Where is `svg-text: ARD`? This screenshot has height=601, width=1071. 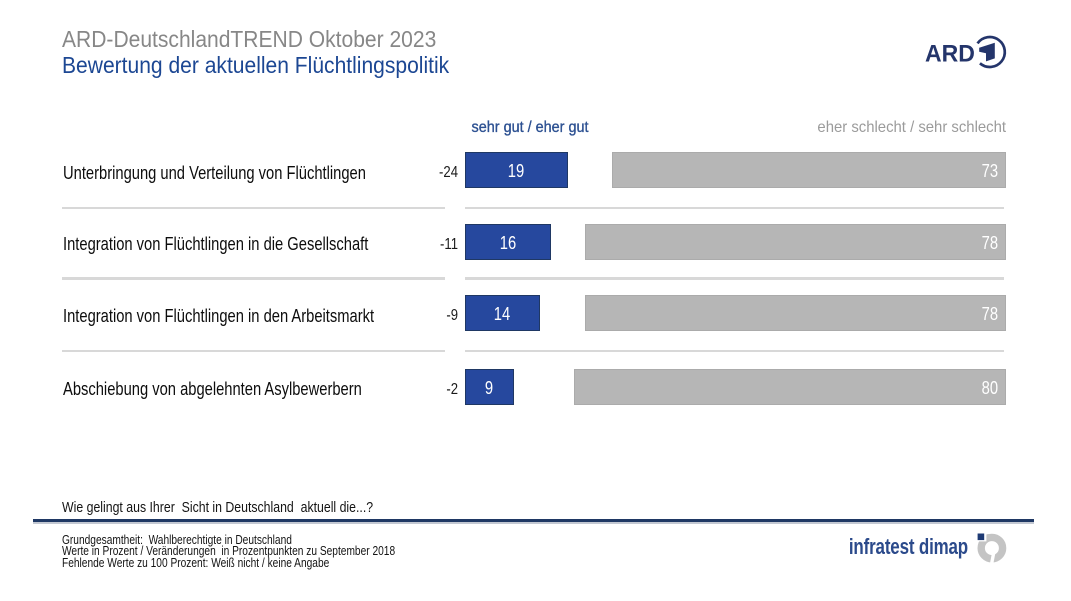 svg-text: ARD is located at coordinates (950, 54).